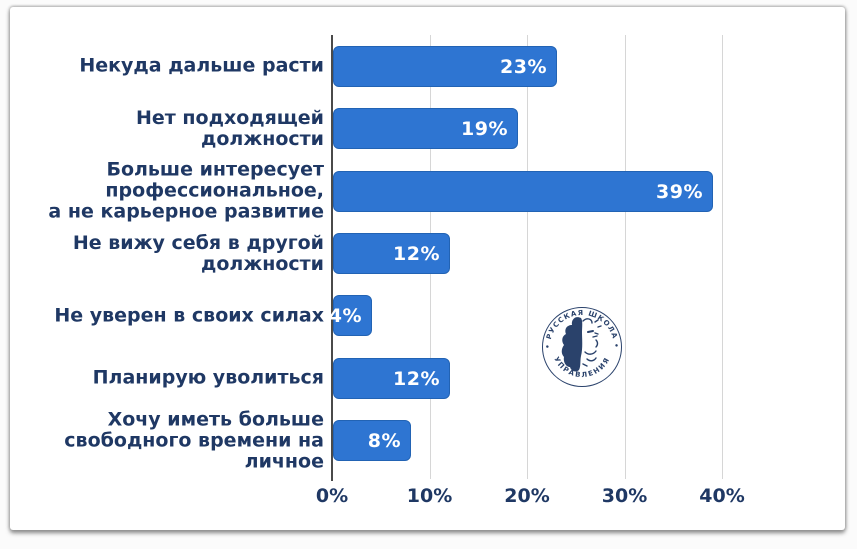 This screenshot has height=549, width=857. What do you see at coordinates (523, 191) in the screenshot?
I see `bar: 39%` at bounding box center [523, 191].